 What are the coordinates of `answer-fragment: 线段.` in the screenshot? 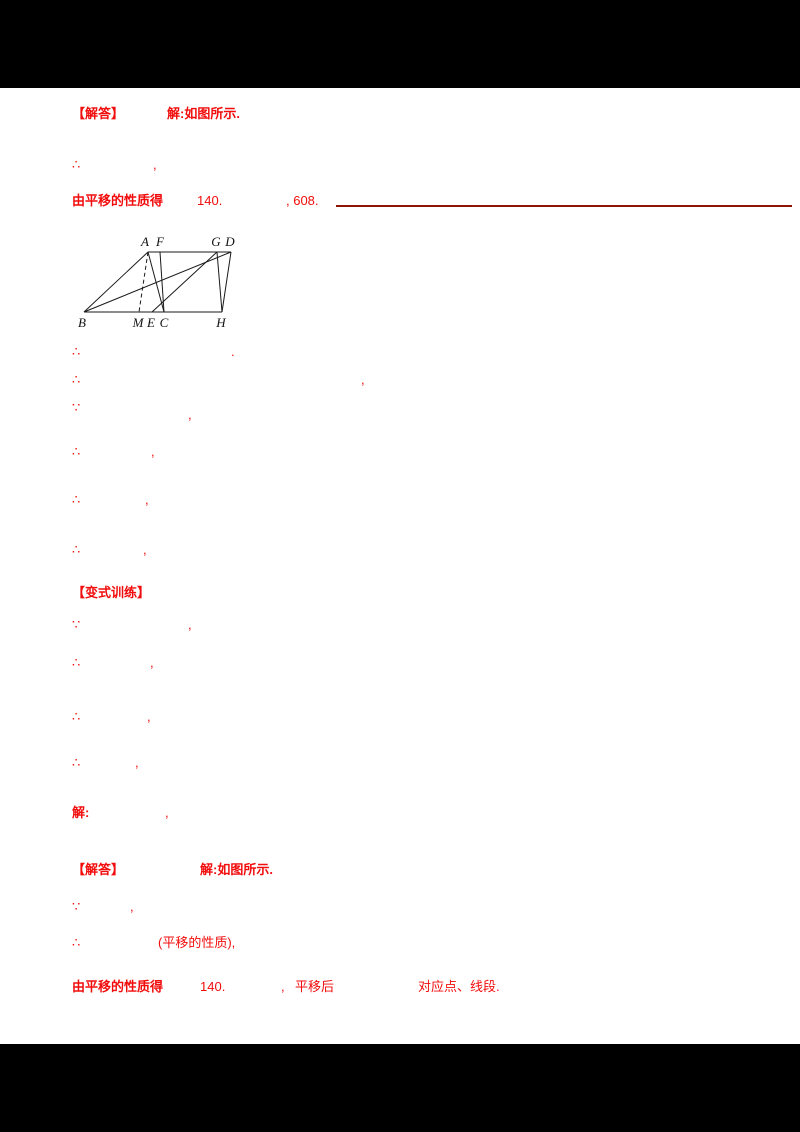 It's located at (485, 986).